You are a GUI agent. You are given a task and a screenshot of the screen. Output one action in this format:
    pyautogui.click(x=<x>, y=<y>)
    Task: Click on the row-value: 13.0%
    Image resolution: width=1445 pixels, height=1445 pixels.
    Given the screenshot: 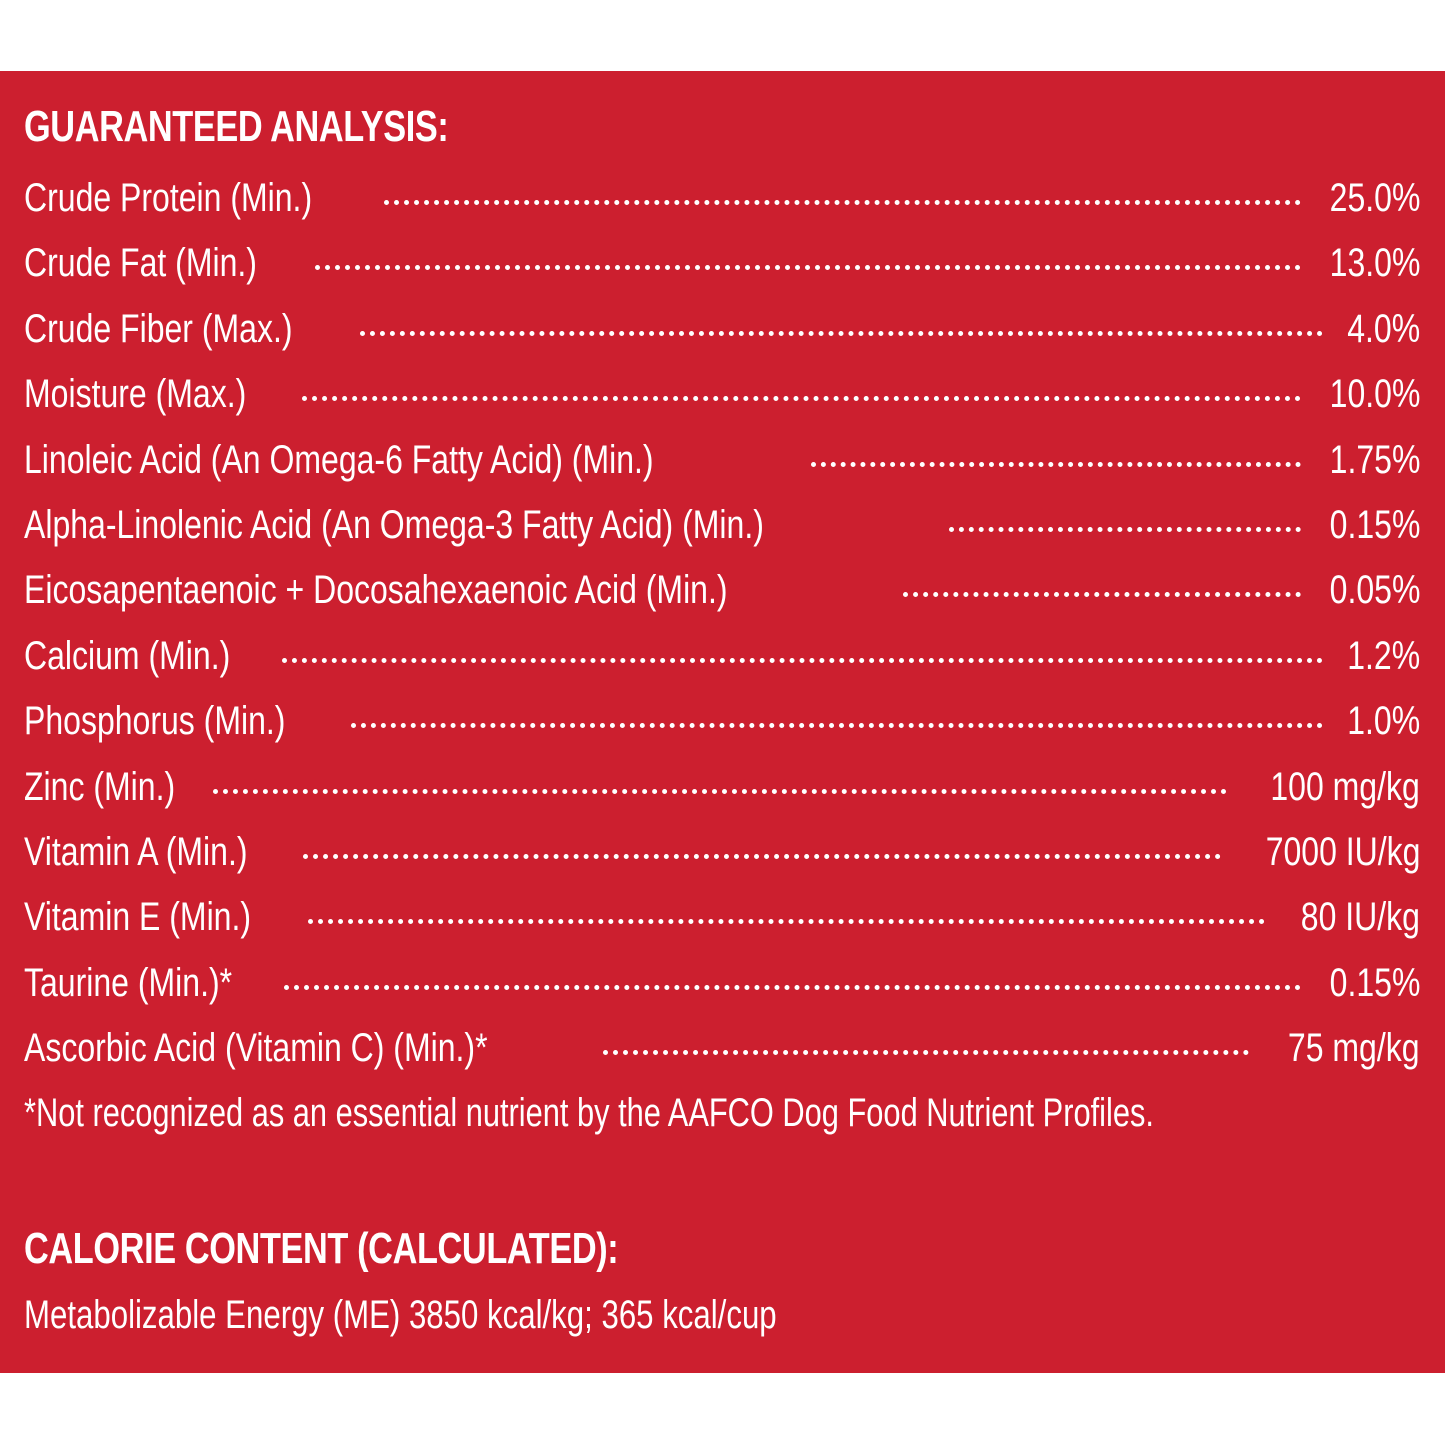 What is the action you would take?
    pyautogui.click(x=1374, y=263)
    